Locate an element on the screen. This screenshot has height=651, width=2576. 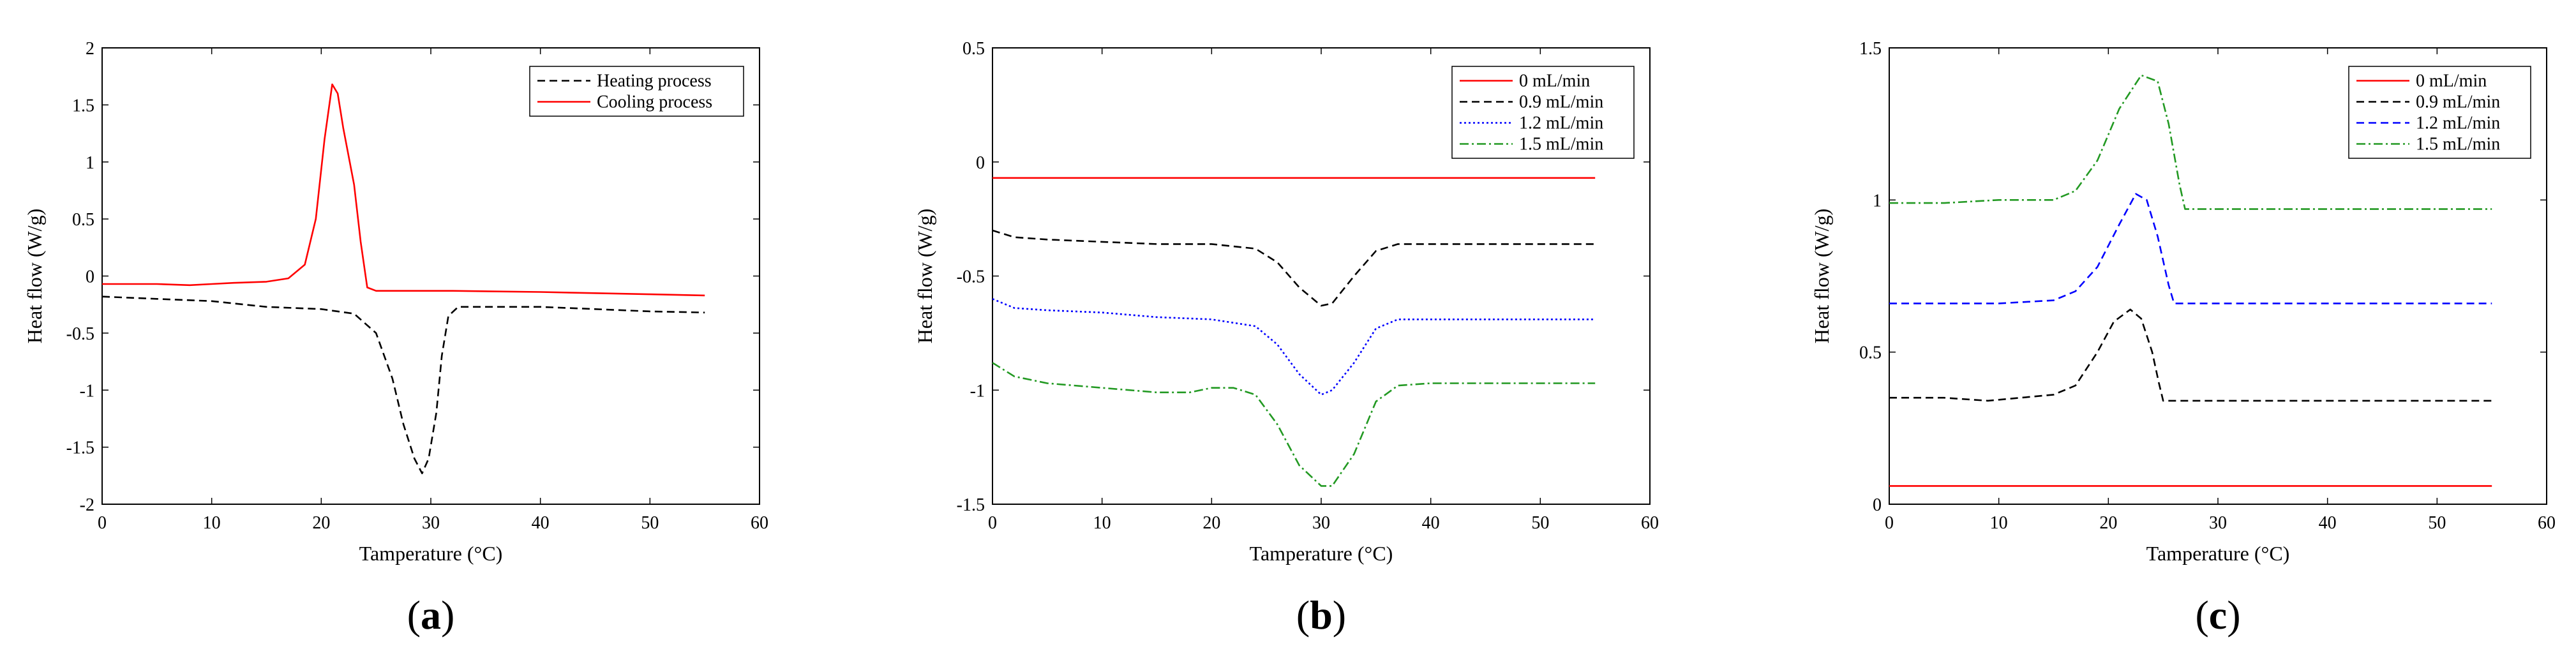
y-tick-label: -2 is located at coordinates (87, 505).